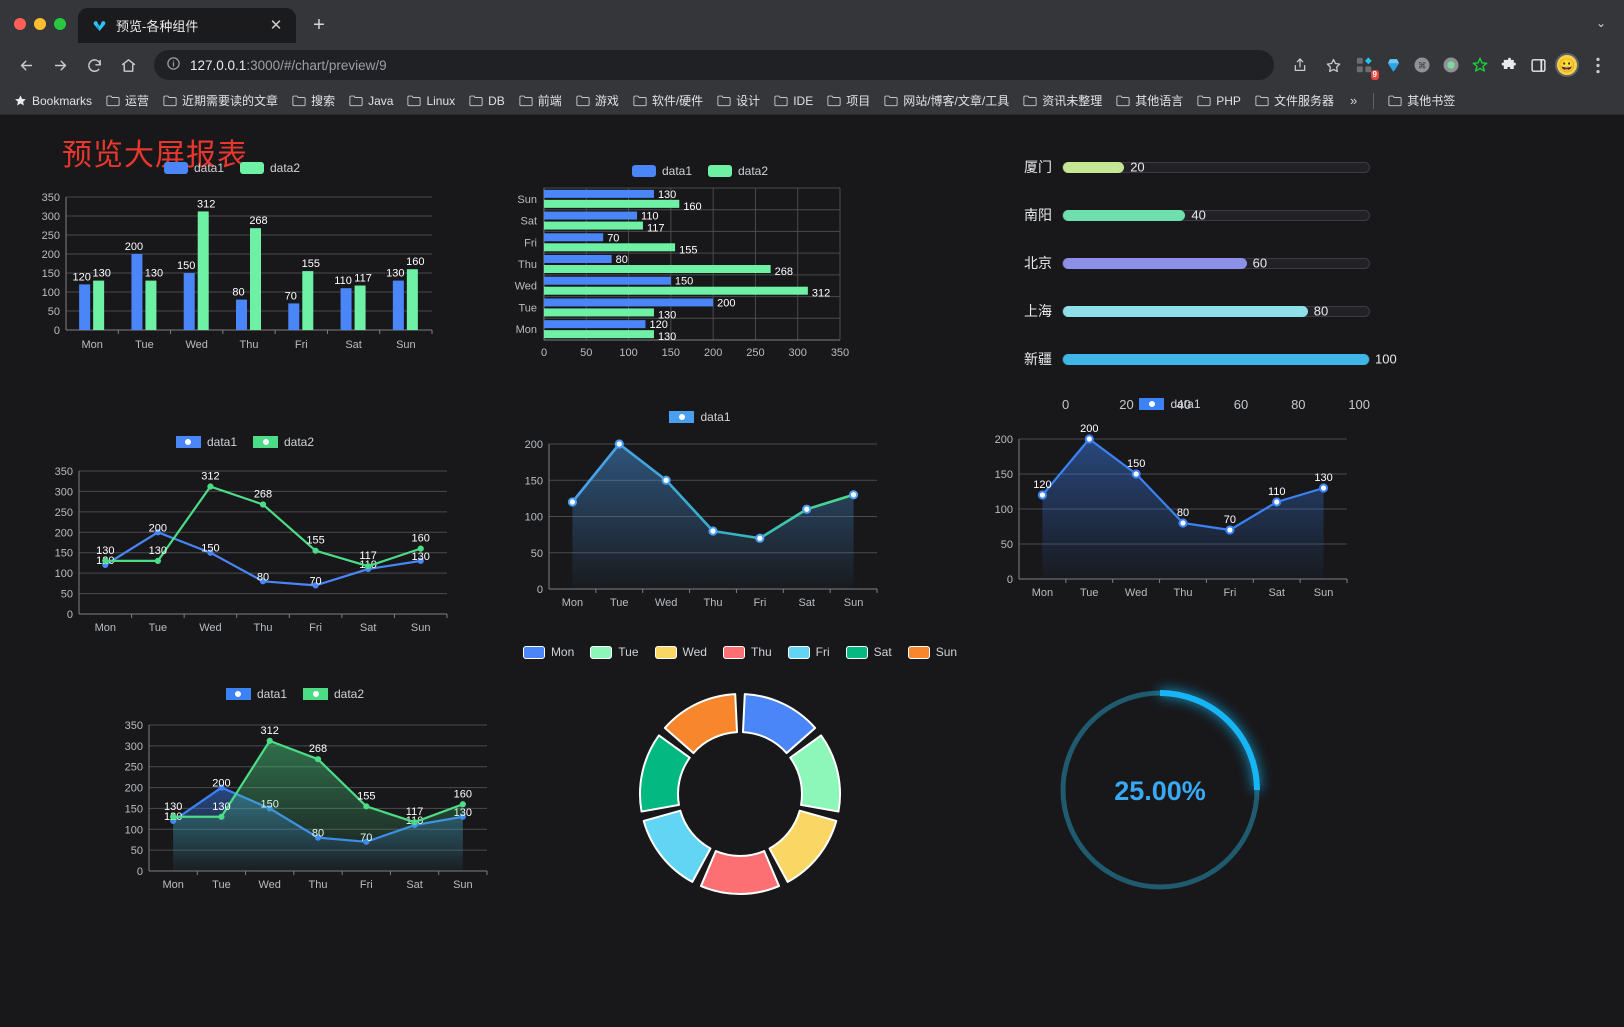  What do you see at coordinates (1393, 65) in the screenshot?
I see `diamond-icon` at bounding box center [1393, 65].